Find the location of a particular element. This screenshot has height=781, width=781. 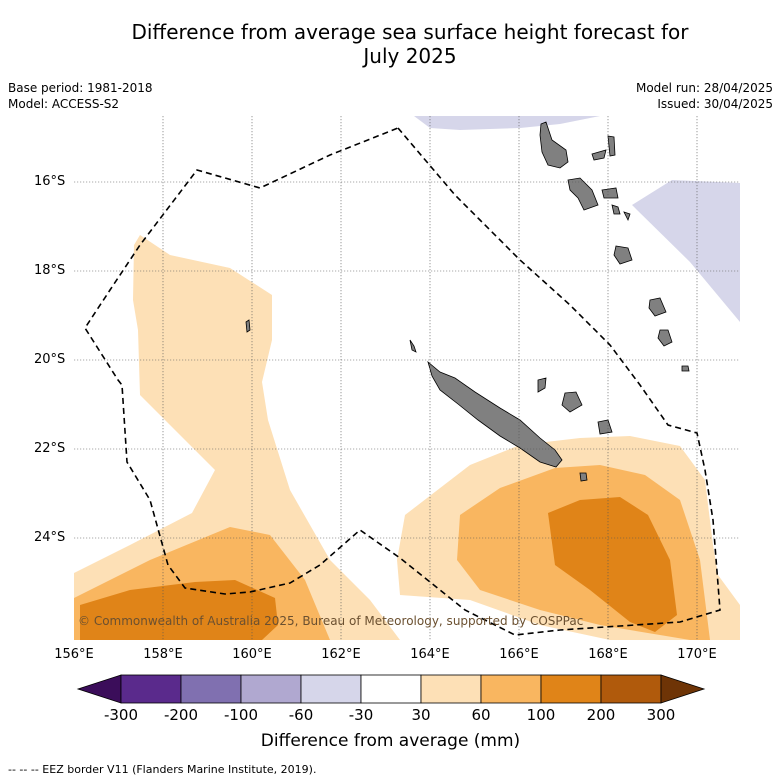

model-label: Model: ACCESS-S2 is located at coordinates (64, 104).